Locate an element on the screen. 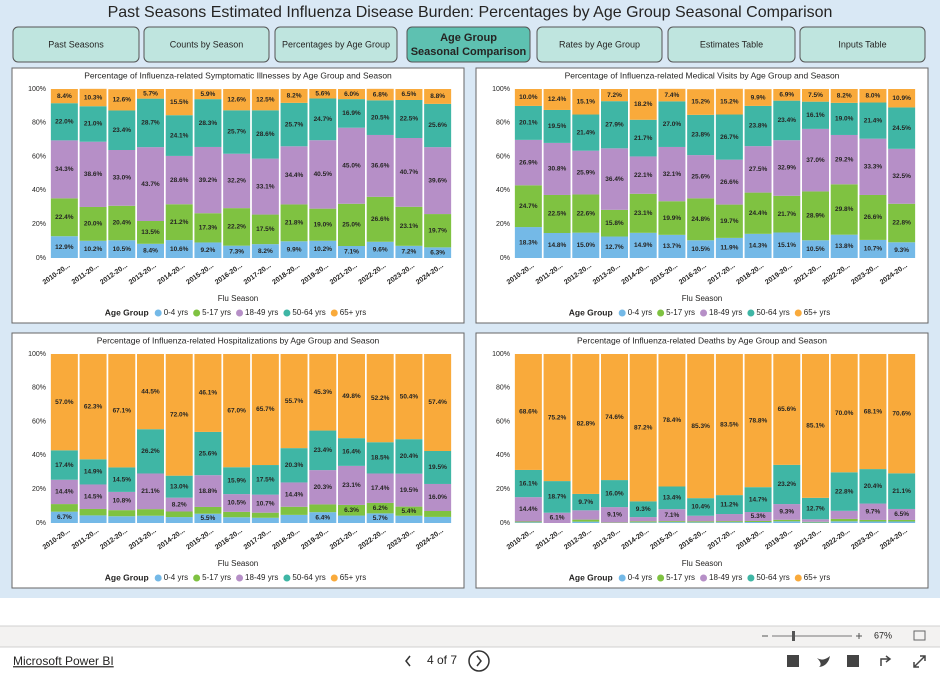 Image resolution: width=940 pixels, height=677 pixels. data-label: 30.8% is located at coordinates (557, 169).